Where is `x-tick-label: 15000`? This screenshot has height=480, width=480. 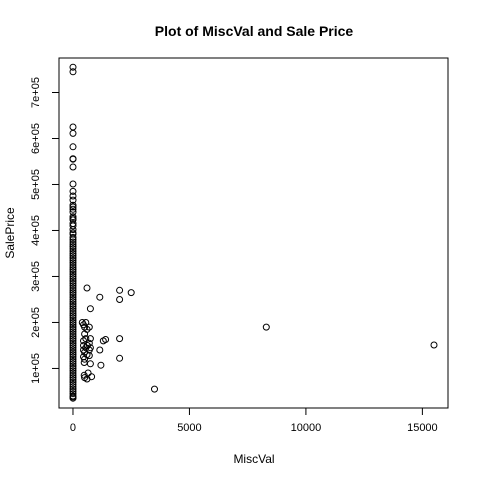
x-tick-label: 15000 is located at coordinates (422, 428).